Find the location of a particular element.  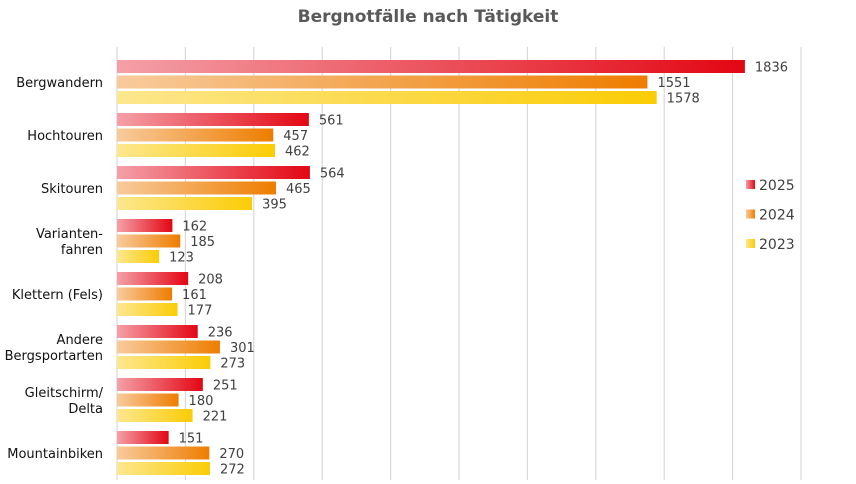

legend-swatch-2025 is located at coordinates (750, 184).